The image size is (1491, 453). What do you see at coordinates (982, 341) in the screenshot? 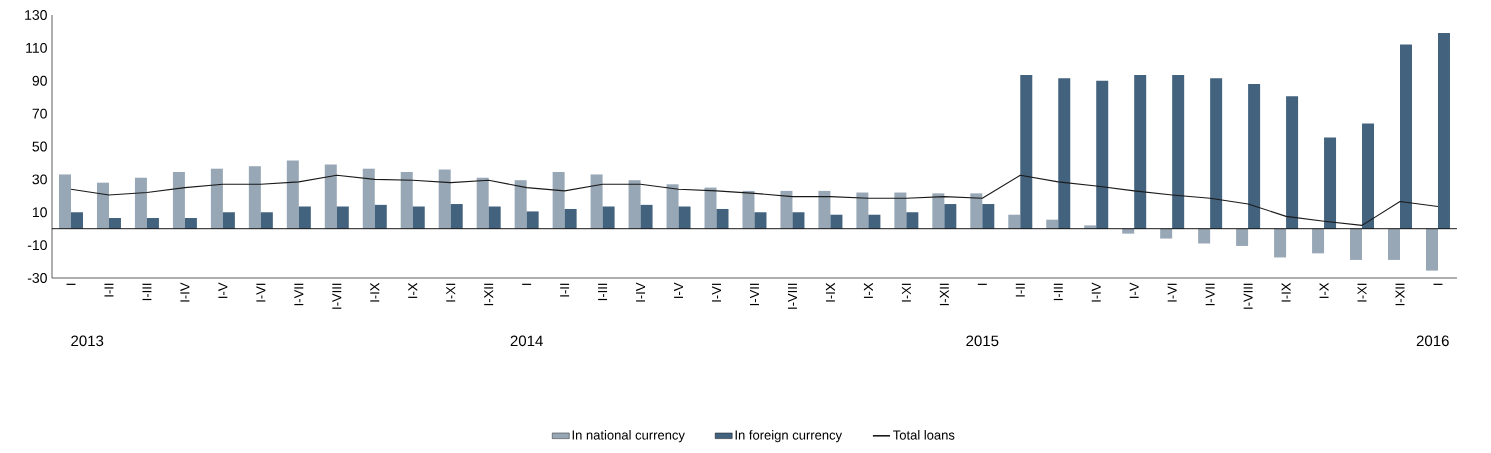
I see `text: 2015` at bounding box center [982, 341].